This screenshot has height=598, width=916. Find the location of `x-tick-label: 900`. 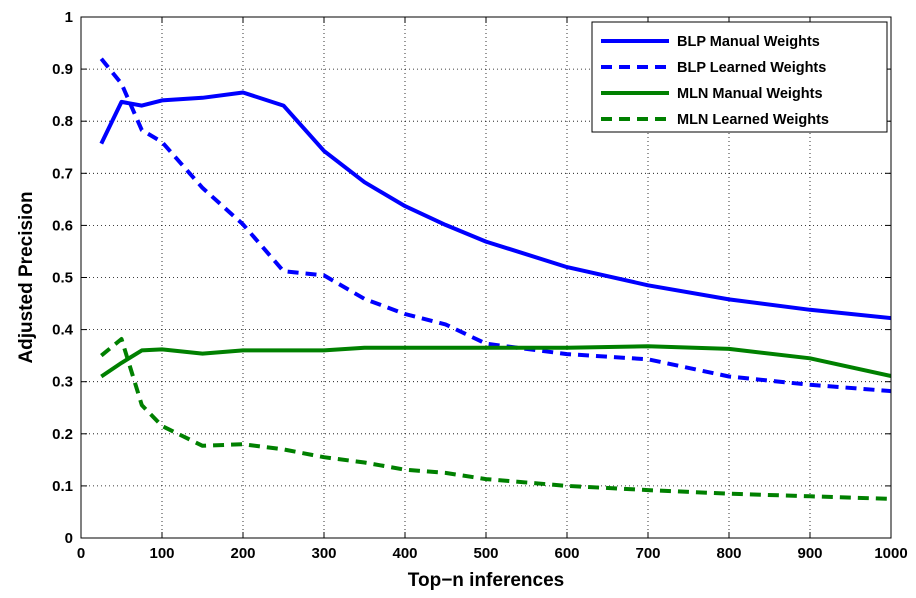

x-tick-label: 900 is located at coordinates (809, 553).